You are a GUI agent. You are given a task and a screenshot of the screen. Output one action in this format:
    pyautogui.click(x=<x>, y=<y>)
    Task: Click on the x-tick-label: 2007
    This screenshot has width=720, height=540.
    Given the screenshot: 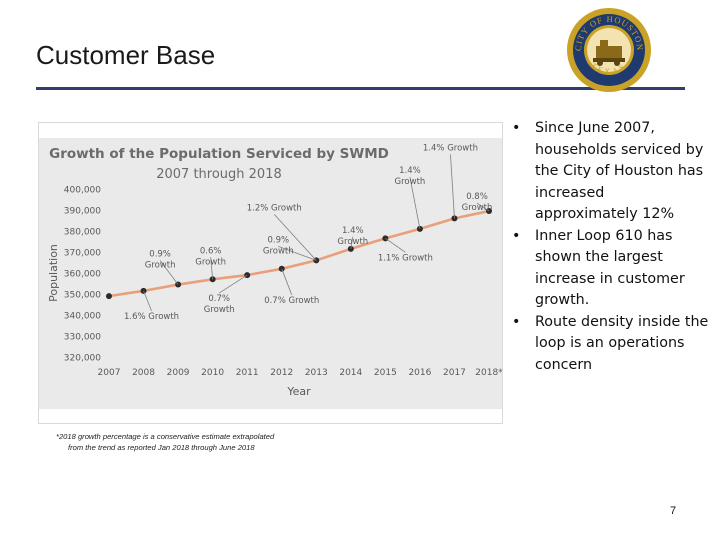 What is the action you would take?
    pyautogui.click(x=109, y=373)
    